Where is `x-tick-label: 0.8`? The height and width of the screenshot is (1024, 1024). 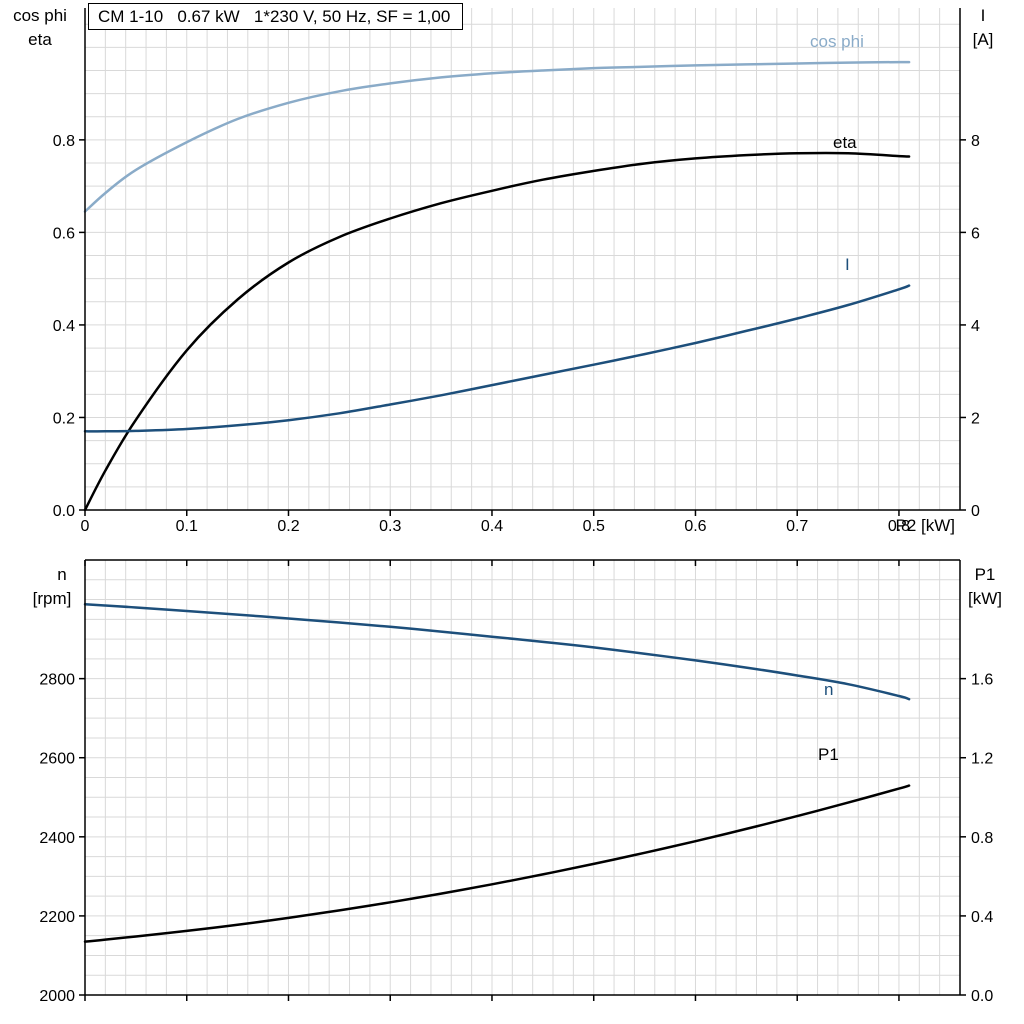 x-tick-label: 0.8 is located at coordinates (899, 526).